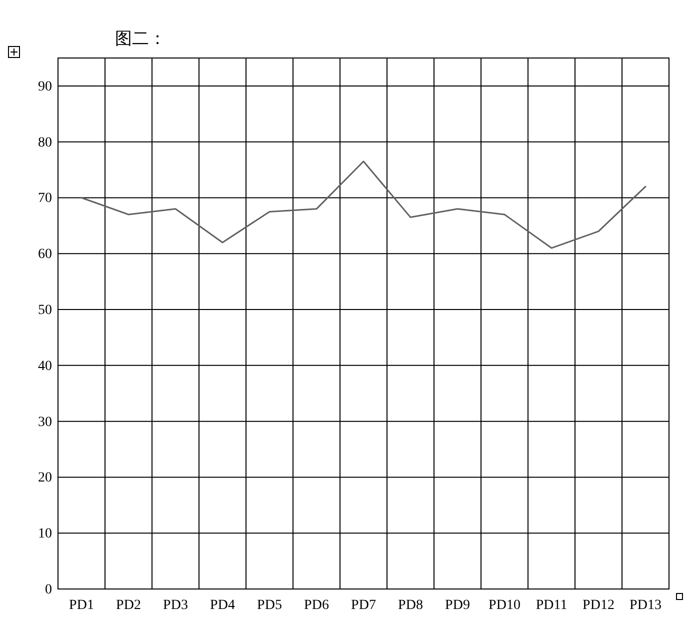 This screenshot has height=631, width=700. I want to click on y-tick-label: 50, so click(45, 310).